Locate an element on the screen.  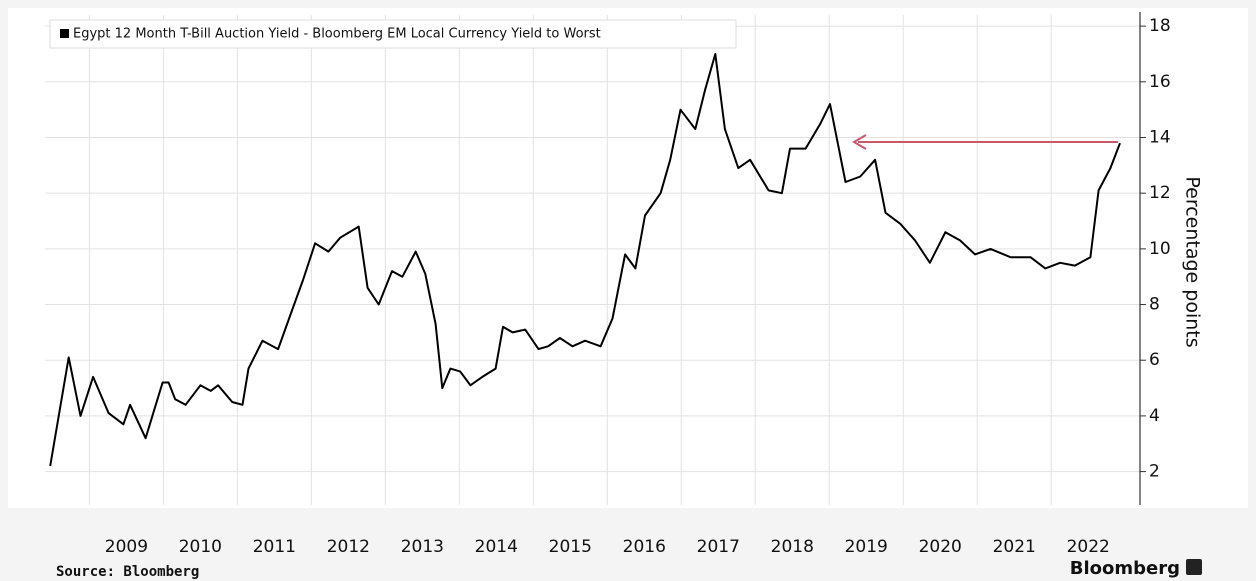
y-tick-label: 2 is located at coordinates (1154, 472).